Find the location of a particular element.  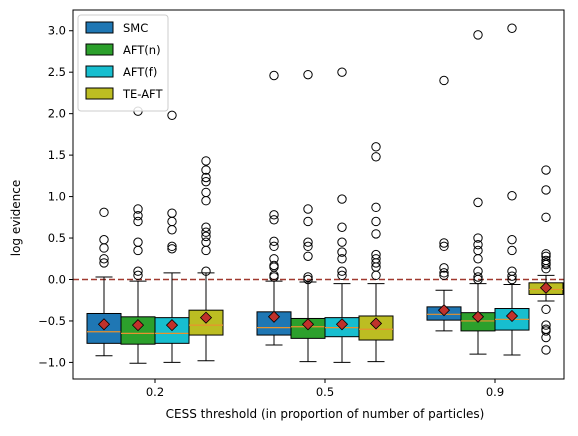

y-tick-label: 2.5 is located at coordinates (57, 72).